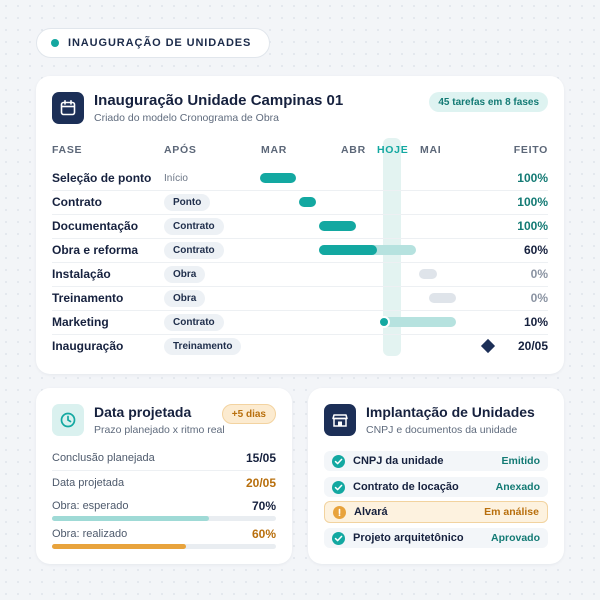  What do you see at coordinates (68, 420) in the screenshot?
I see `clock-icon` at bounding box center [68, 420].